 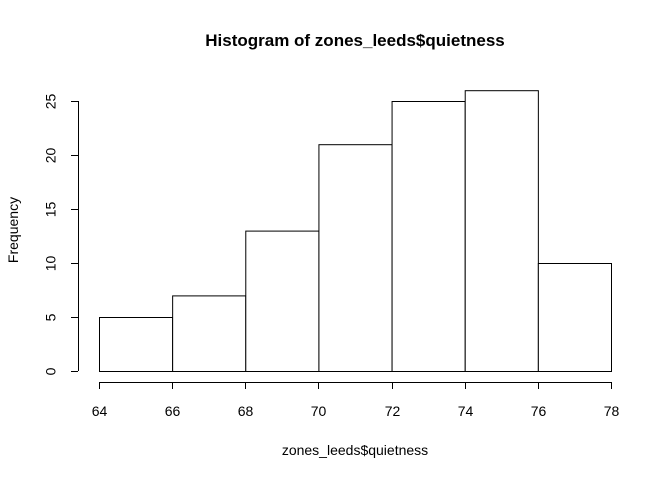 What do you see at coordinates (355, 450) in the screenshot?
I see `x-axis-label: zones_leeds$quietness` at bounding box center [355, 450].